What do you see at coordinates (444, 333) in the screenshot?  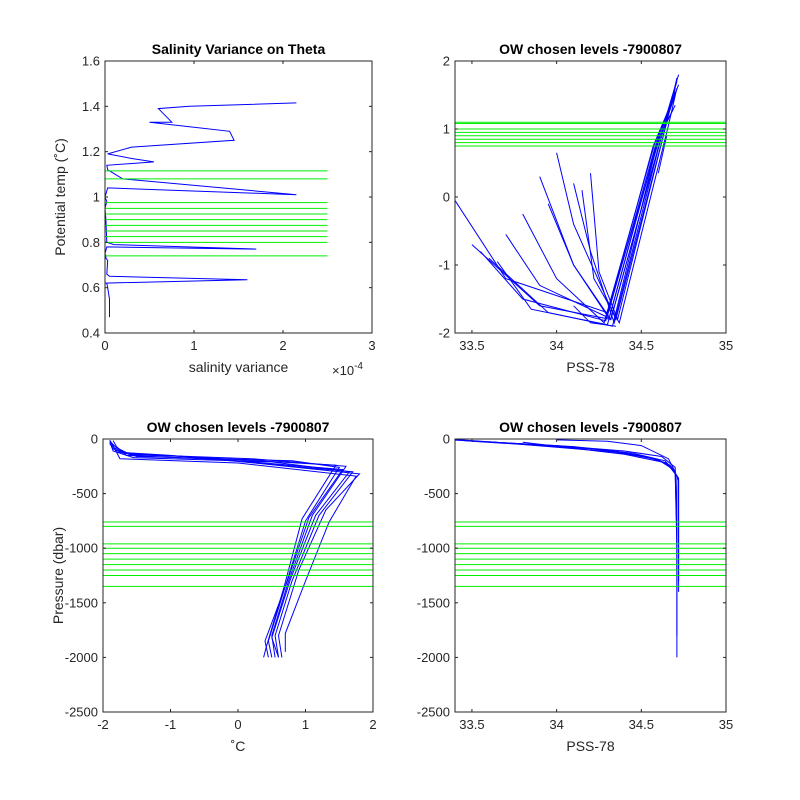 I see `y-tick-label: -2` at bounding box center [444, 333].